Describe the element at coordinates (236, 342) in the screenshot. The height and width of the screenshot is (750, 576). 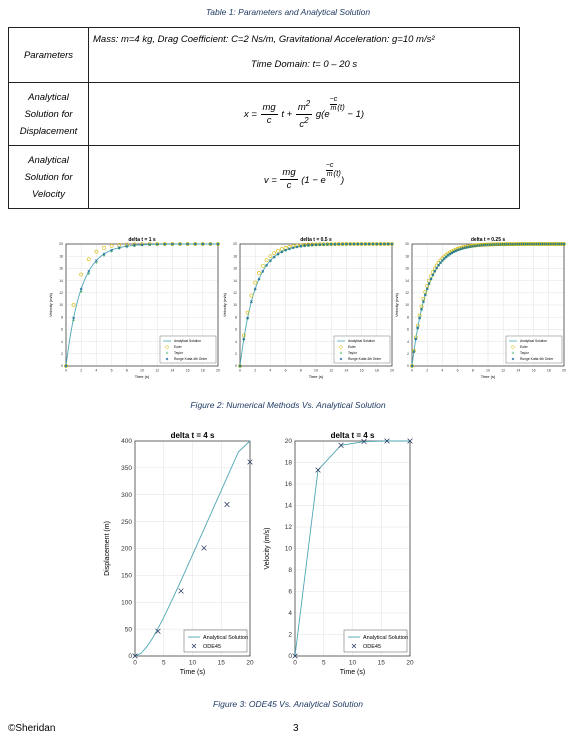
I see `y-tick-label: 4` at that location.